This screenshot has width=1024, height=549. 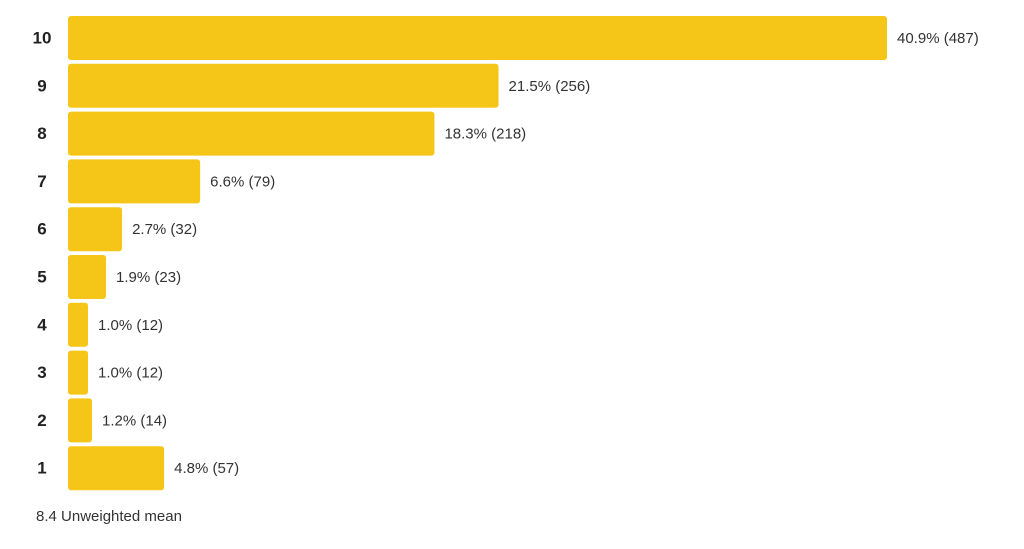 What do you see at coordinates (41, 420) in the screenshot?
I see `category-label: 2` at bounding box center [41, 420].